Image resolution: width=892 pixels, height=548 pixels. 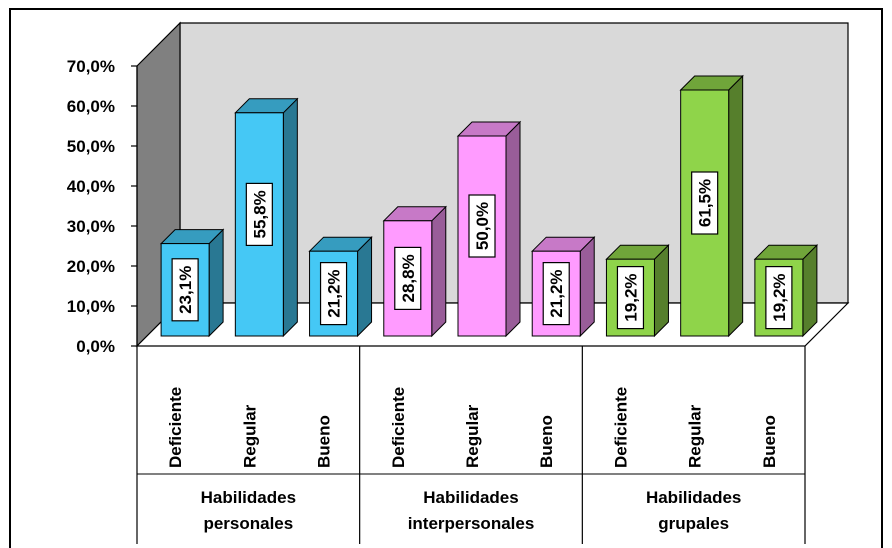 I want to click on data-label: 61,5%, so click(x=705, y=203).